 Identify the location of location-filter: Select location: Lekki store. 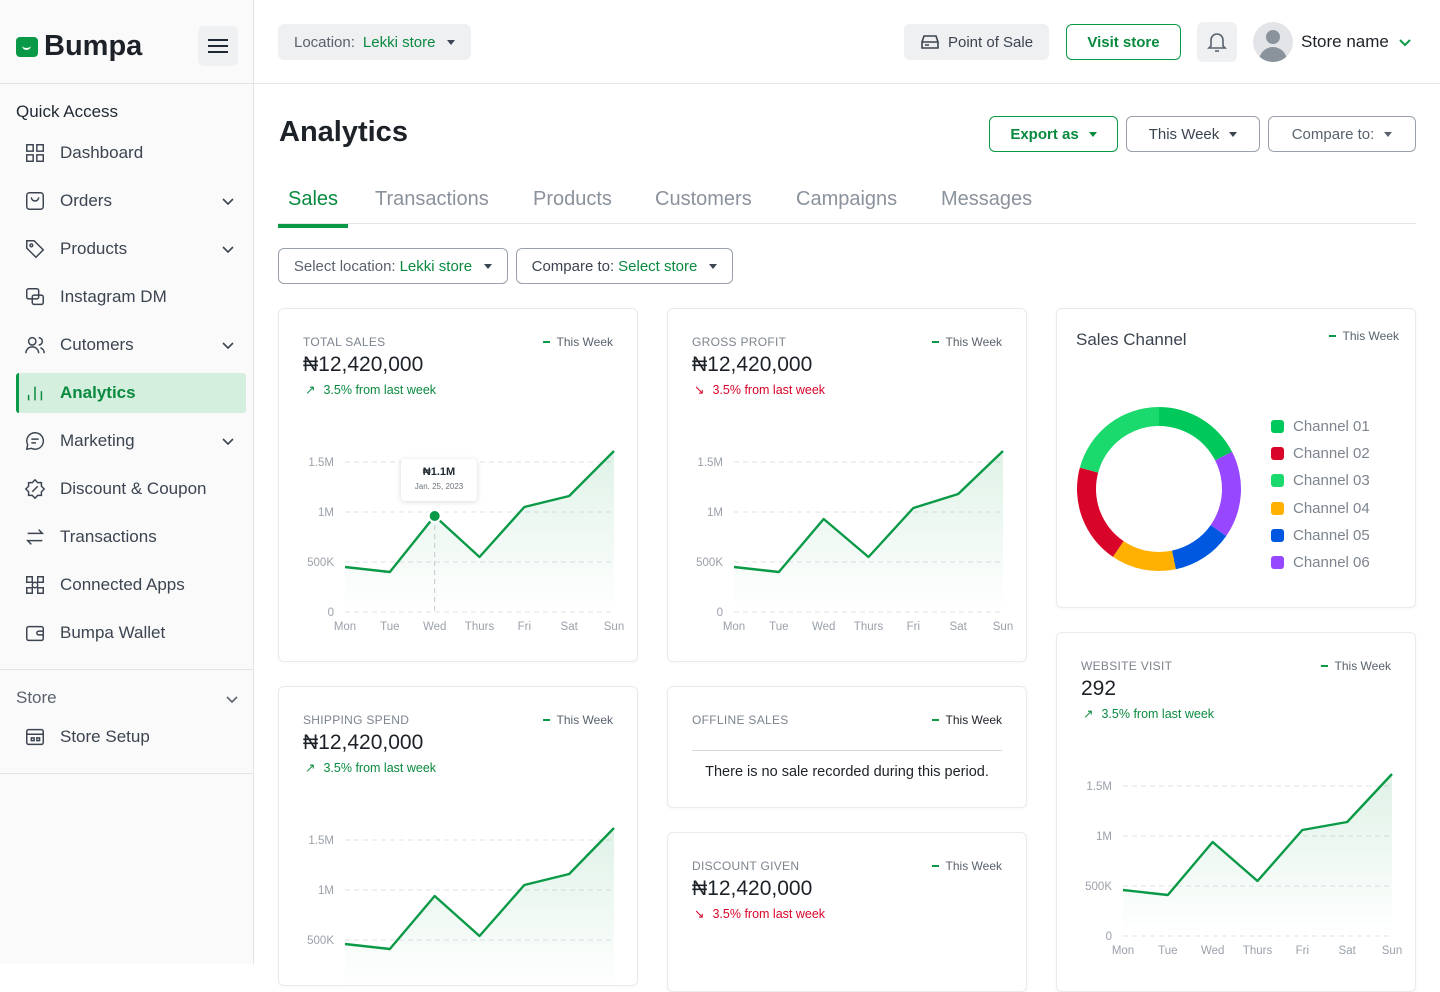
(393, 266).